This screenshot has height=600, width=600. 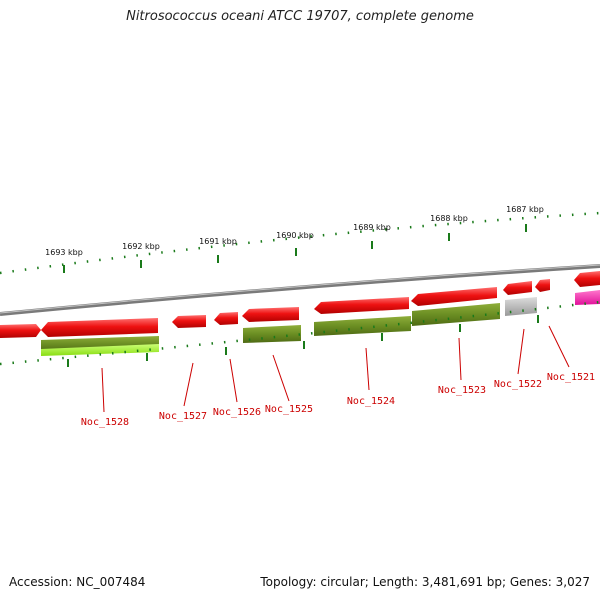 What do you see at coordinates (295, 248) in the screenshot?
I see `outer-major-ticks` at bounding box center [295, 248].